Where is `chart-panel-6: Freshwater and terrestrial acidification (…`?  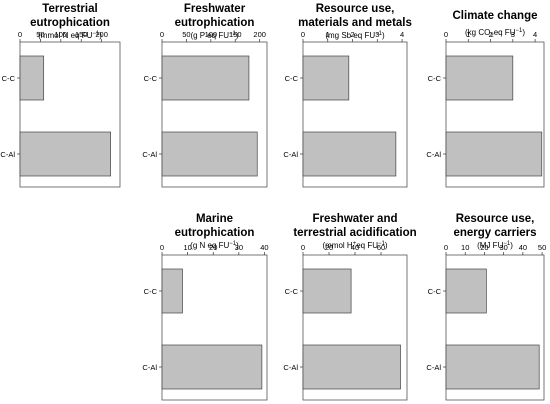 chart-panel-6: Freshwater and terrestrial acidification (… is located at coordinates (350, 307).